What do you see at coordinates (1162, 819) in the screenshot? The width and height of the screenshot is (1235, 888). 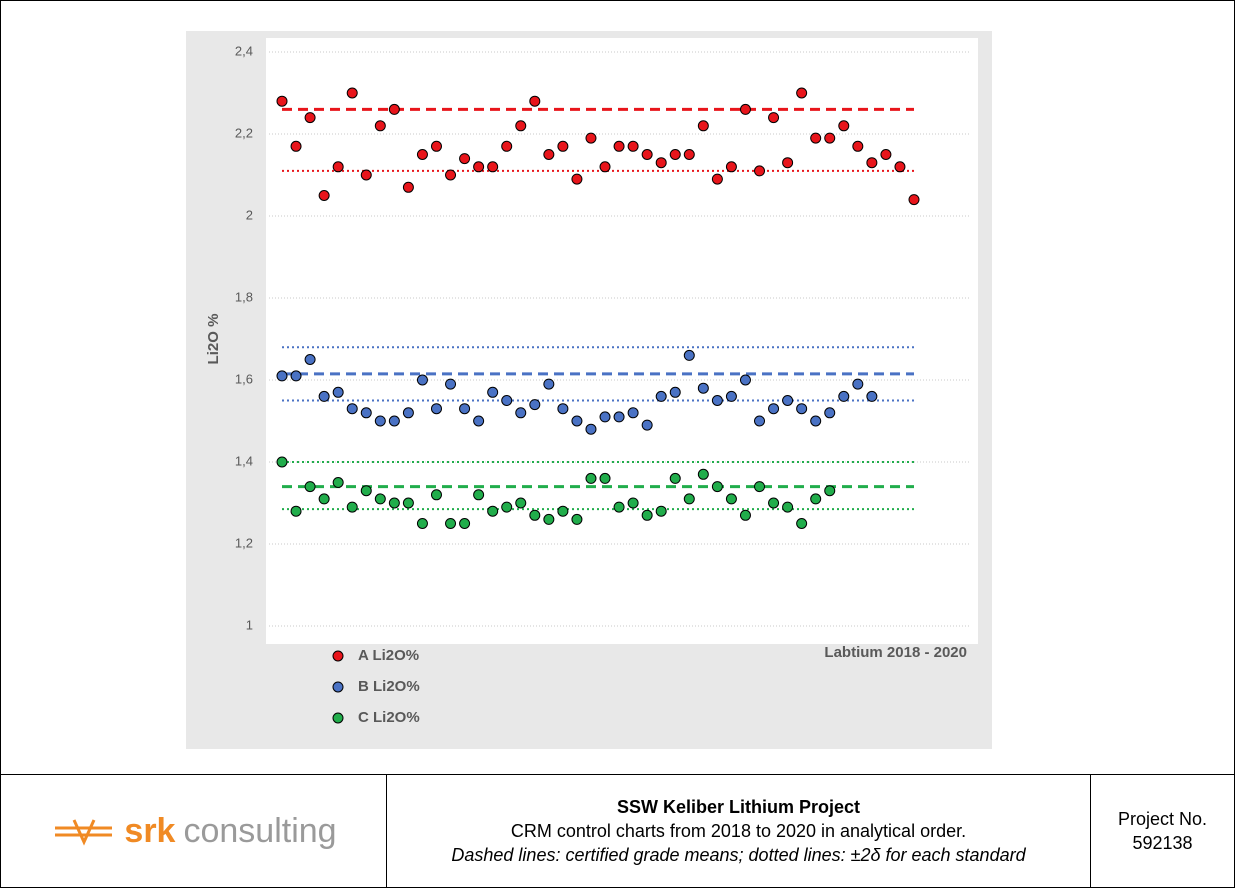 I see `project-label: Project No.` at bounding box center [1162, 819].